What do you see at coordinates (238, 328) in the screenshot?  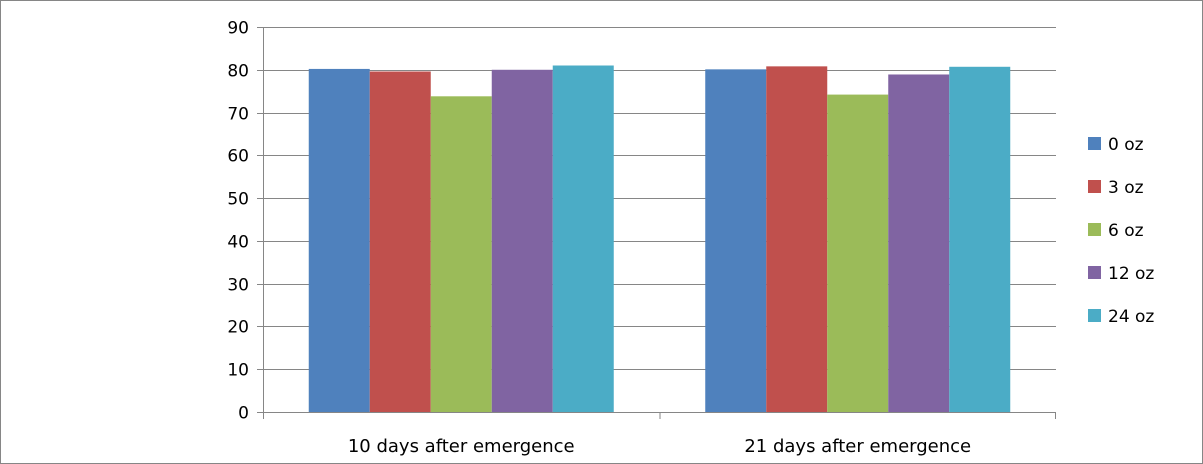 I see `y-tick-label: 20` at bounding box center [238, 328].